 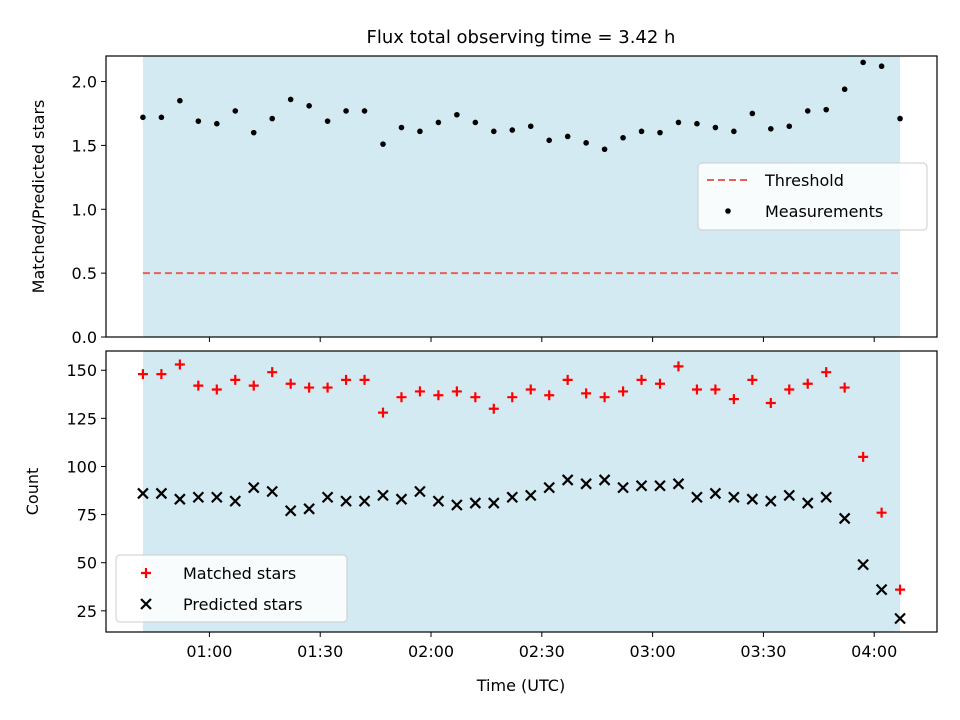 I want to click on x-tick-label: 01:30, so click(x=320, y=651).